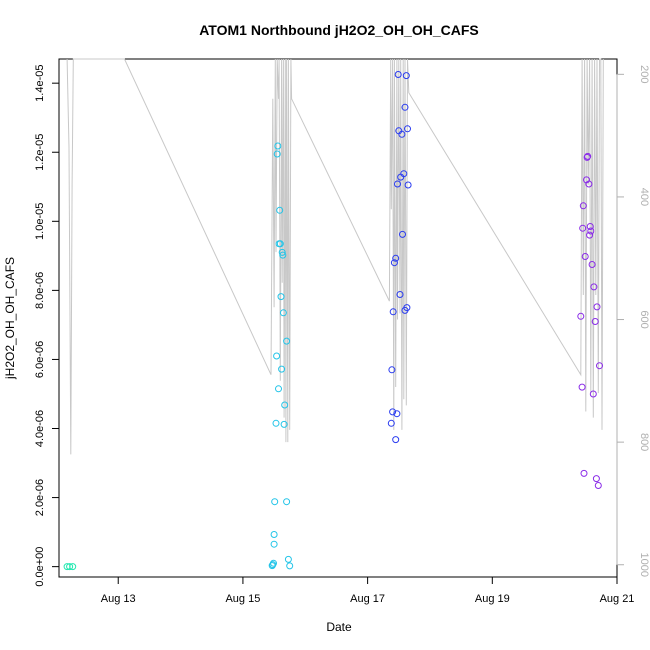 The image size is (650, 650). Describe the element at coordinates (40, 497) in the screenshot. I see `y-tick-label: 2.0e-06` at that location.